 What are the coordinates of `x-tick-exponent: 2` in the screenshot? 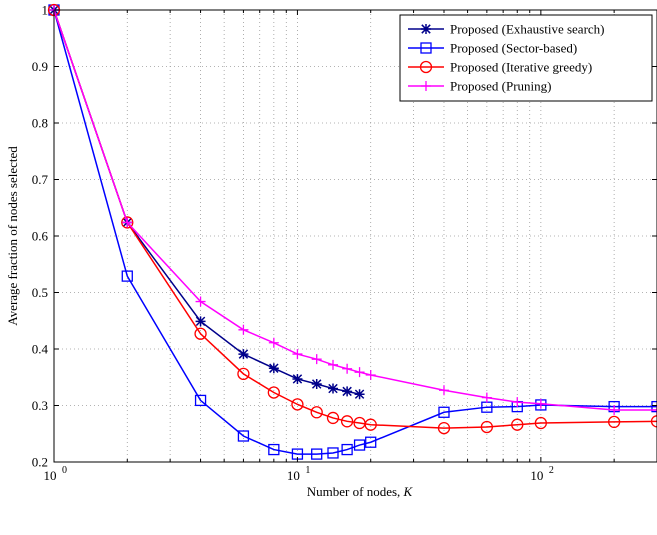 It's located at (551, 470).